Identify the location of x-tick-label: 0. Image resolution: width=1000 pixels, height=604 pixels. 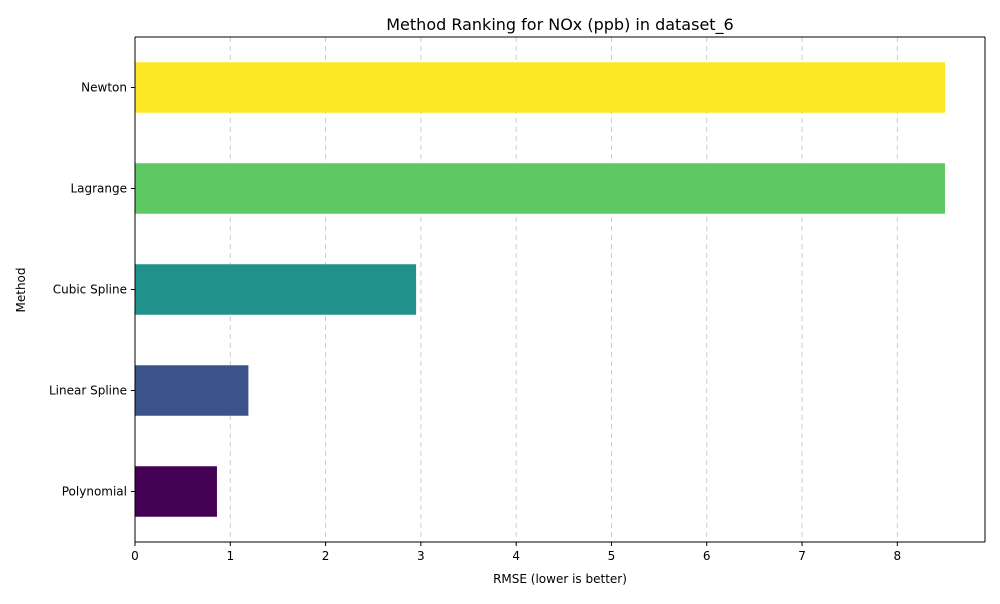
(135, 556).